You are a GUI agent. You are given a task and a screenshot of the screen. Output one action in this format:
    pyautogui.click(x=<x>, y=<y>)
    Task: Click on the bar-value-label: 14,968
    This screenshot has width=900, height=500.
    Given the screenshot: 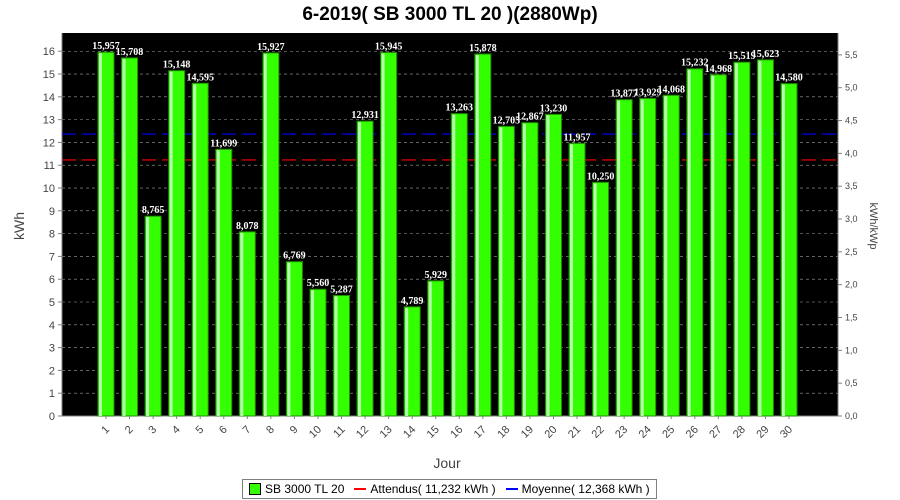 What is the action you would take?
    pyautogui.click(x=719, y=69)
    